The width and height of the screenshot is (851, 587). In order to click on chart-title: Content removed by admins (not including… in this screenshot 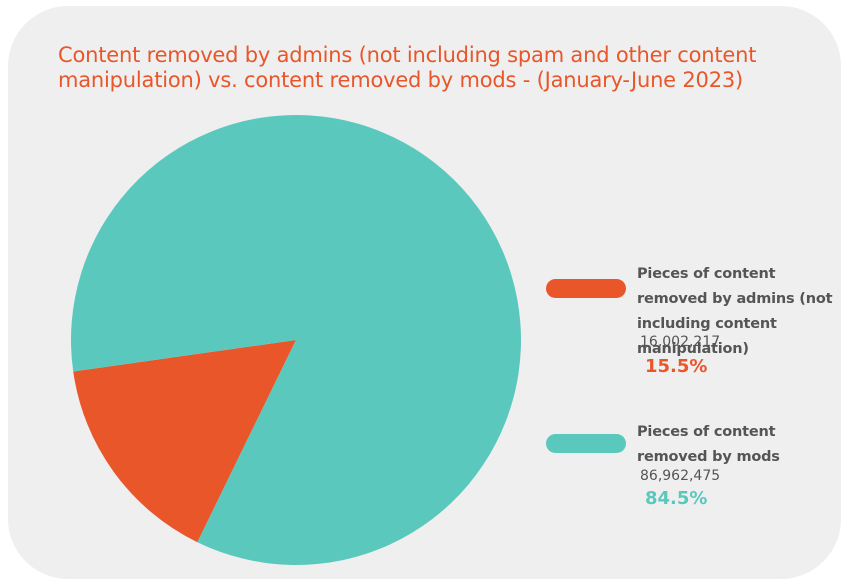, I will do `click(407, 67)`.